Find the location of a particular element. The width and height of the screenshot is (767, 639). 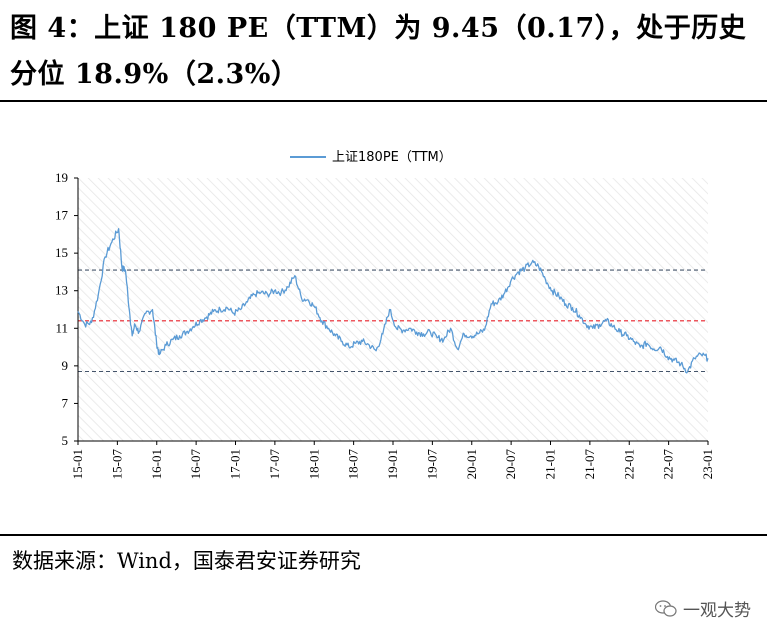

x-tick-label: 21-07 is located at coordinates (589, 464).